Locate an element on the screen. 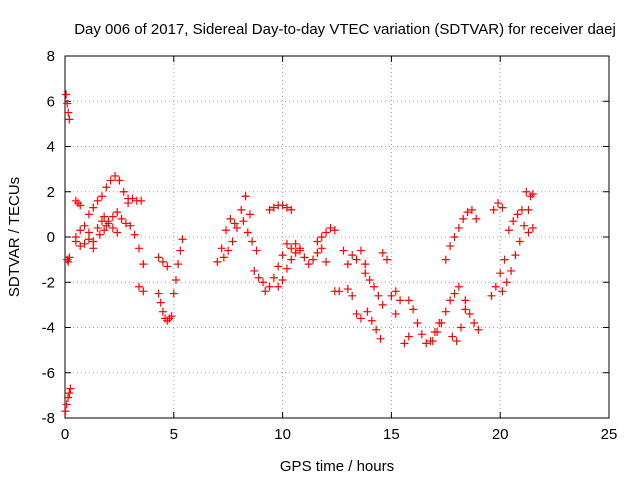  y-tick-label: 8 is located at coordinates (51, 56).